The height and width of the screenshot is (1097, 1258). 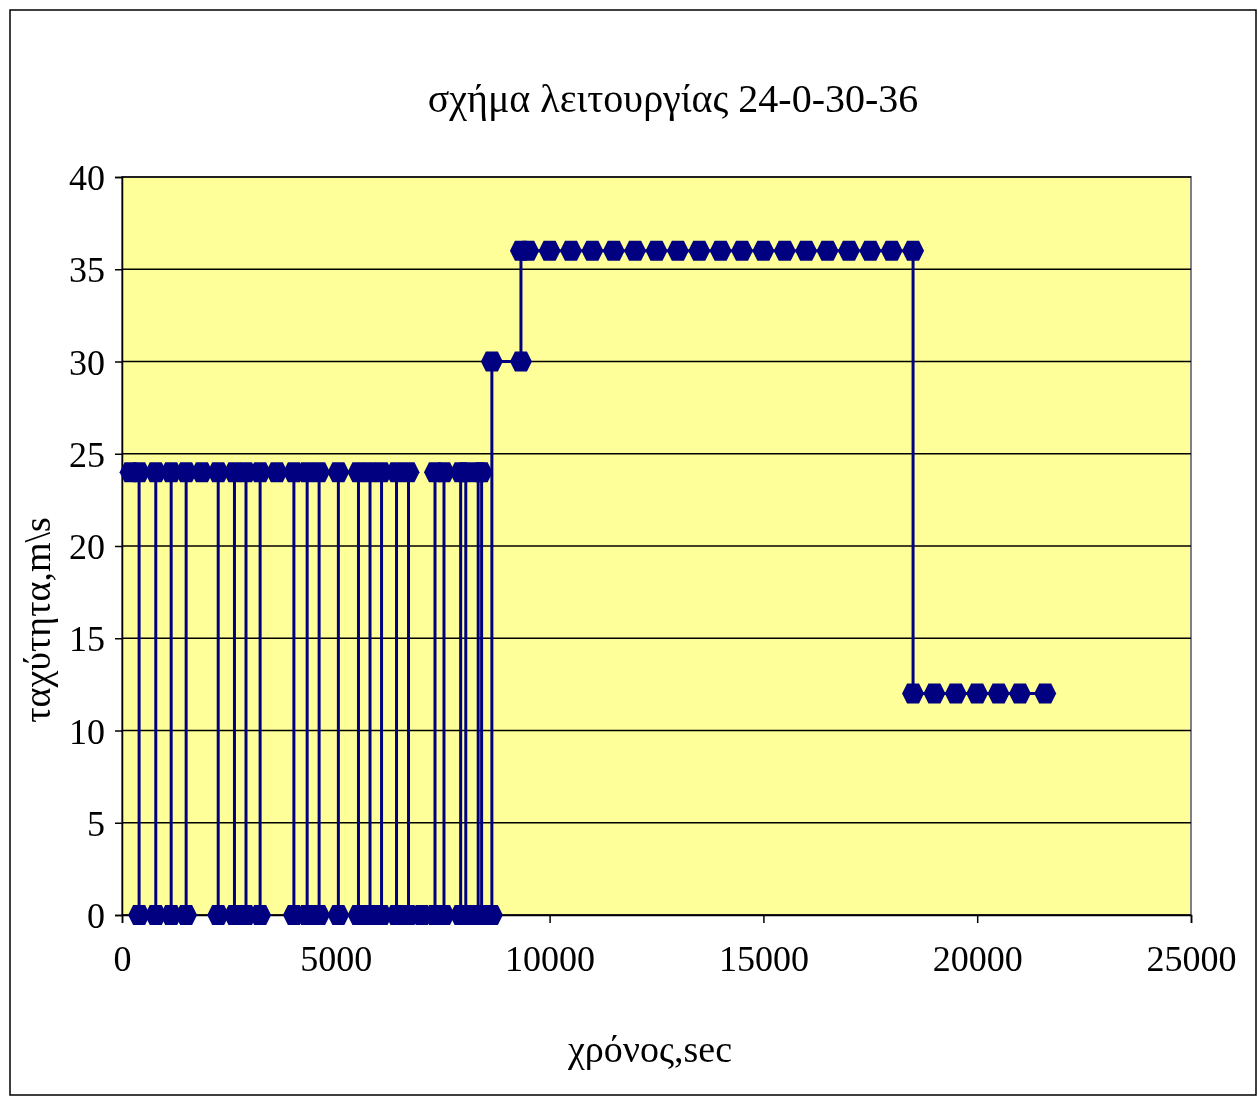 What do you see at coordinates (673, 98) in the screenshot?
I see `chart-title: σχήμα λειτουργίας 24-0-30-36` at bounding box center [673, 98].